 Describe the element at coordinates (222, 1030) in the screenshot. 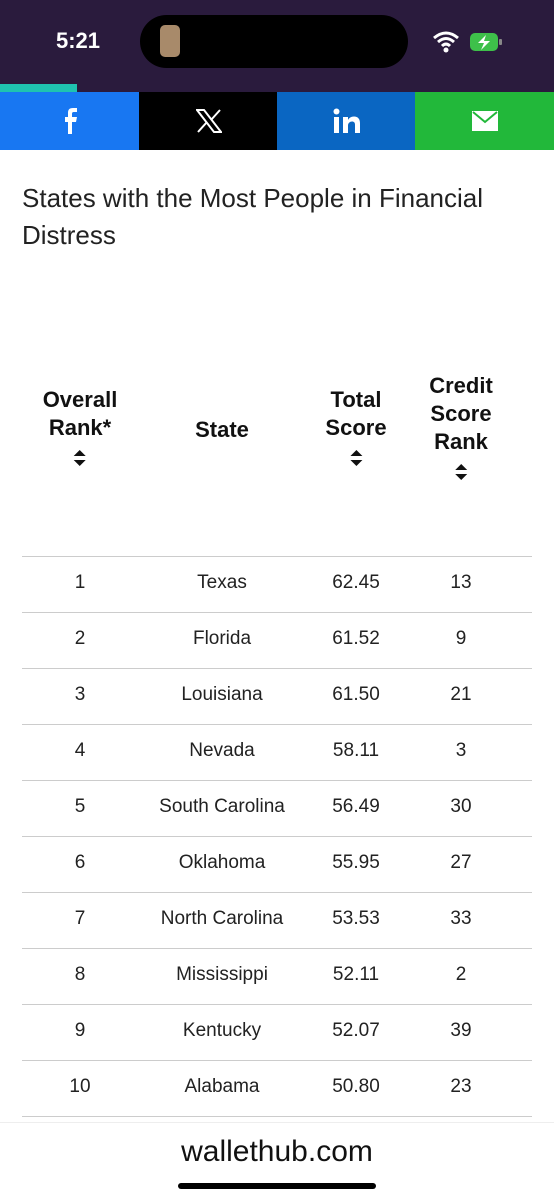

I see `table-cell: Kentucky` at that location.